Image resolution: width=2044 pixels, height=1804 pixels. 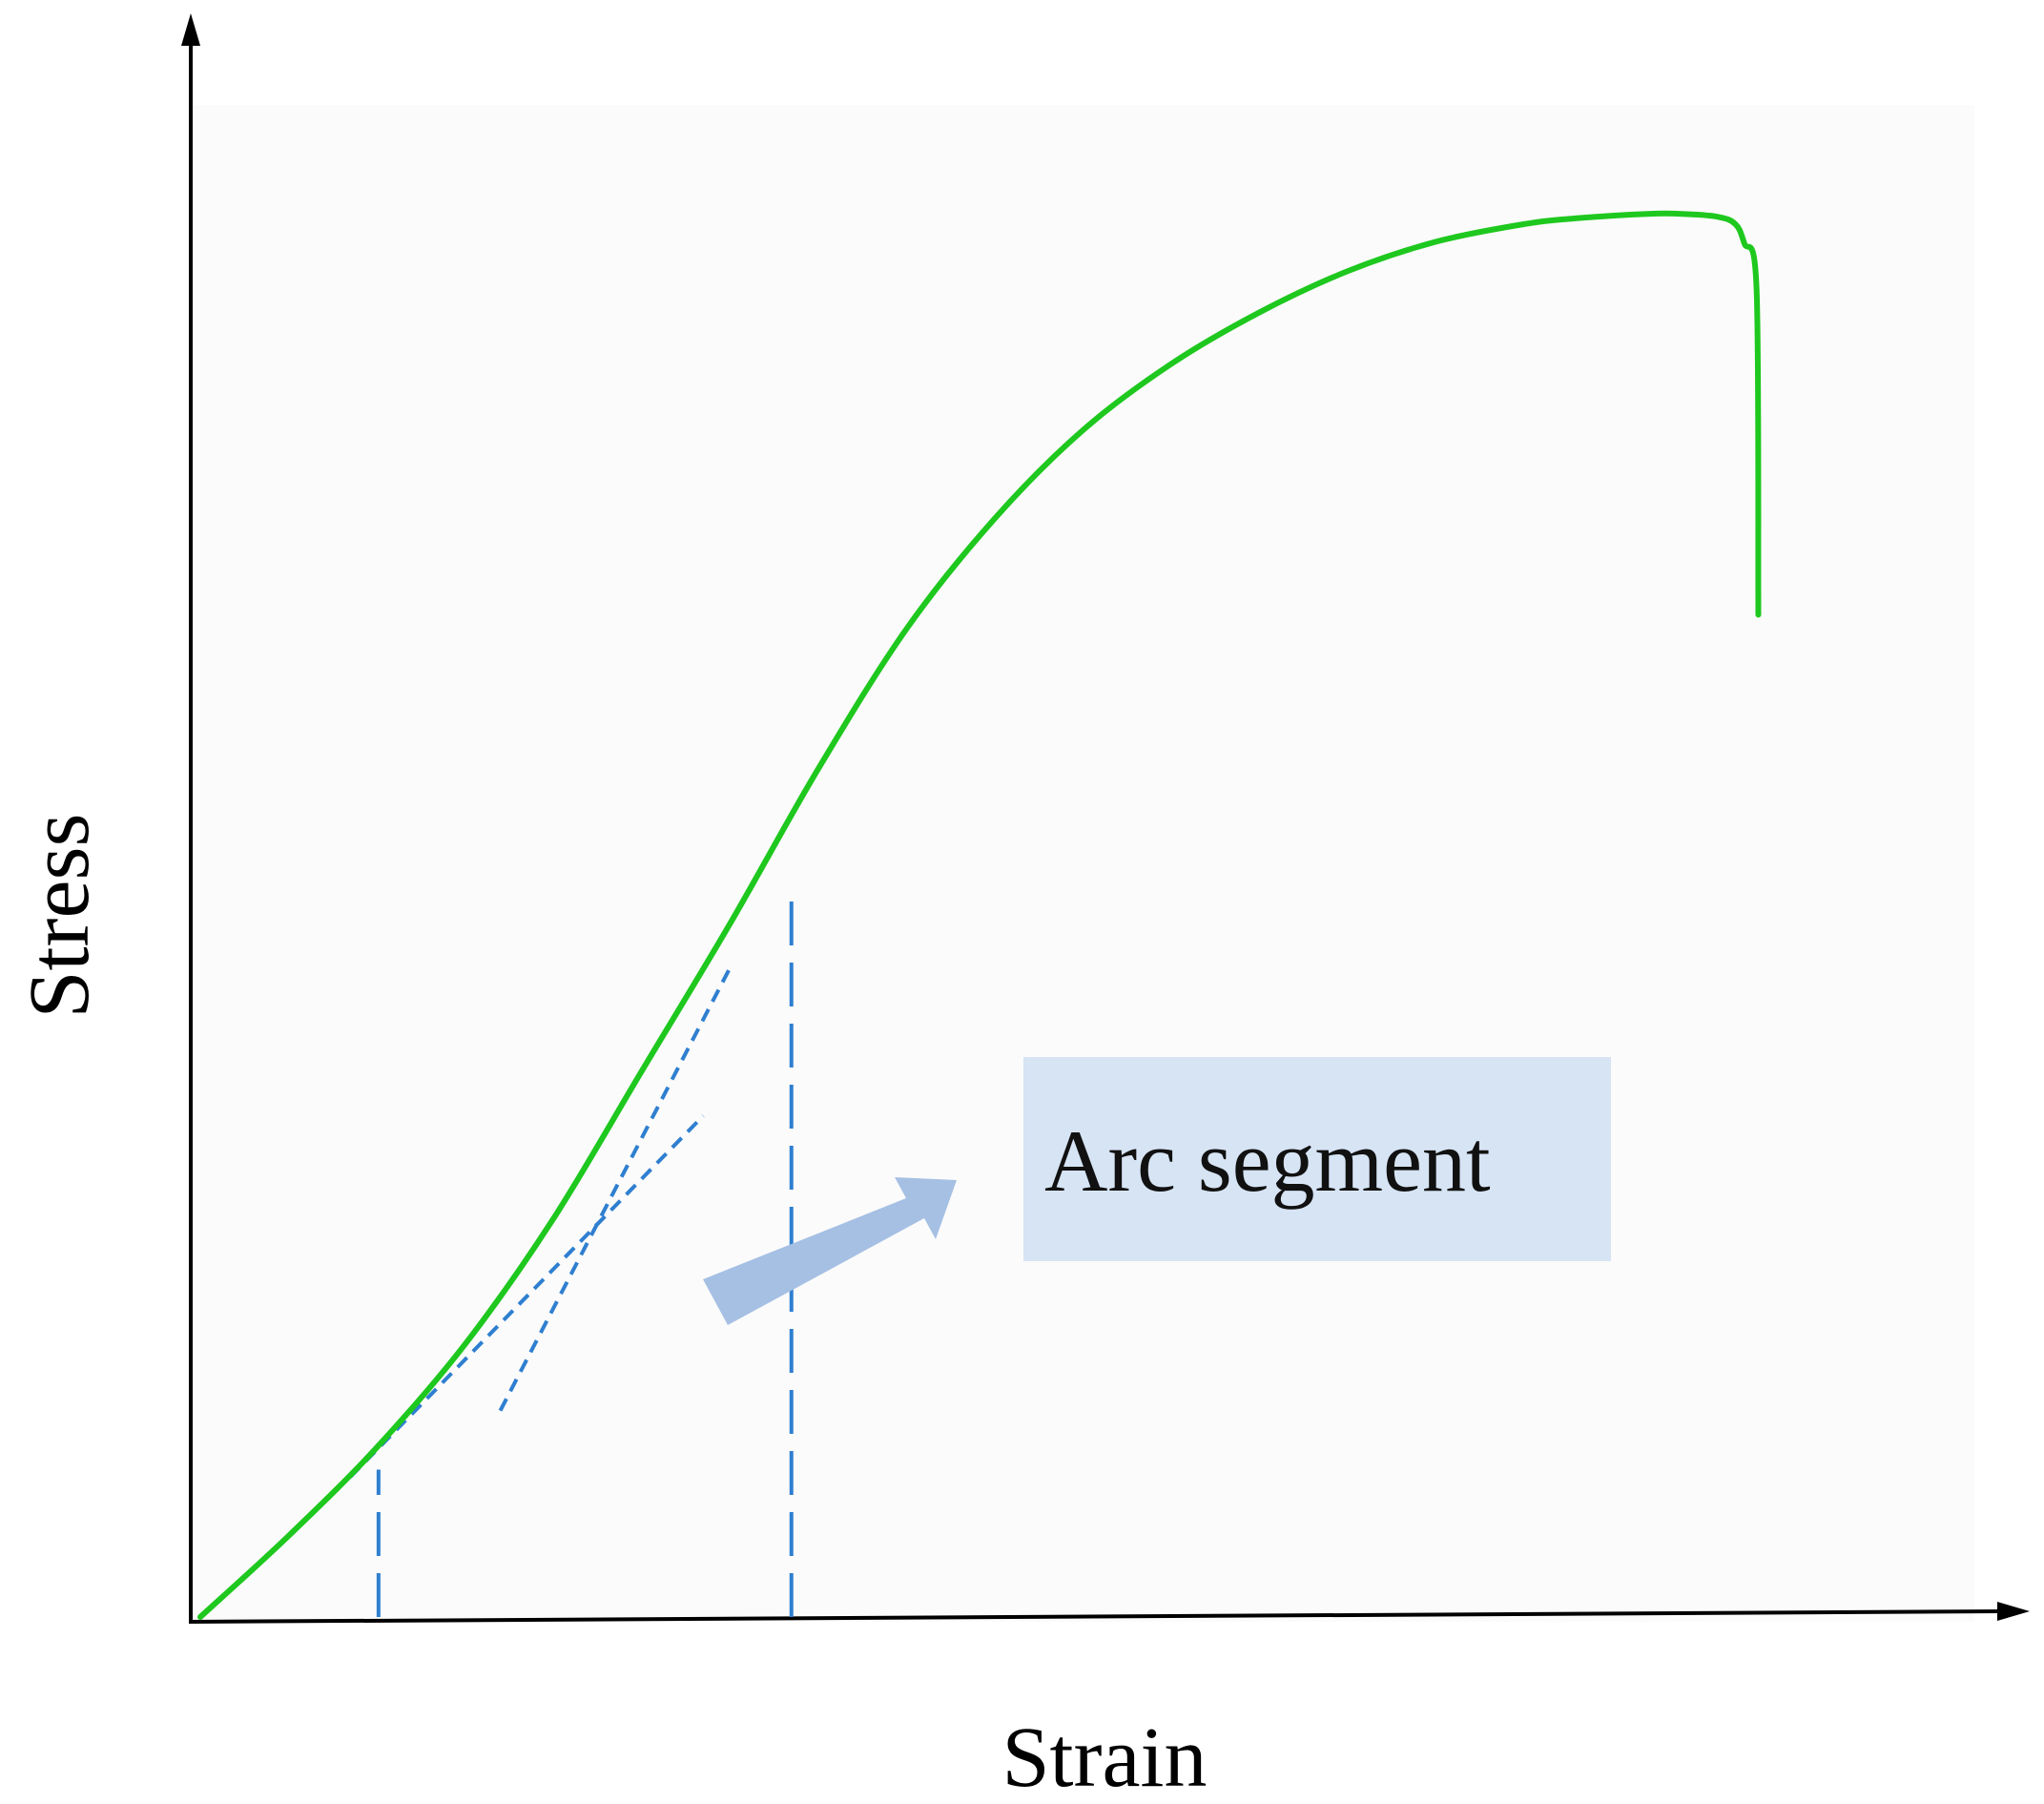 I want to click on x-axis-arrowhead, so click(x=2014, y=1612).